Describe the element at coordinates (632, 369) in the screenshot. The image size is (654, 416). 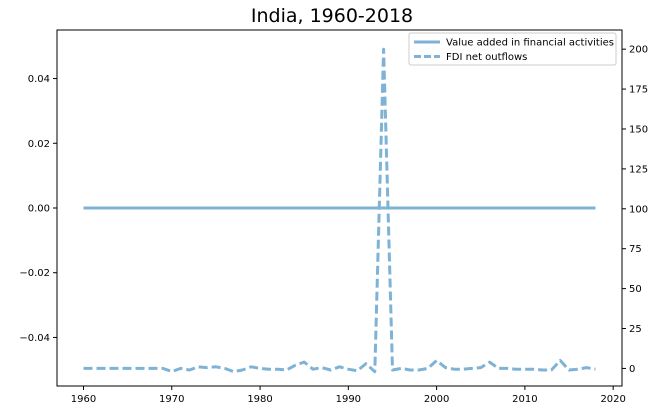
I see `y-right-tick-label: 0` at that location.